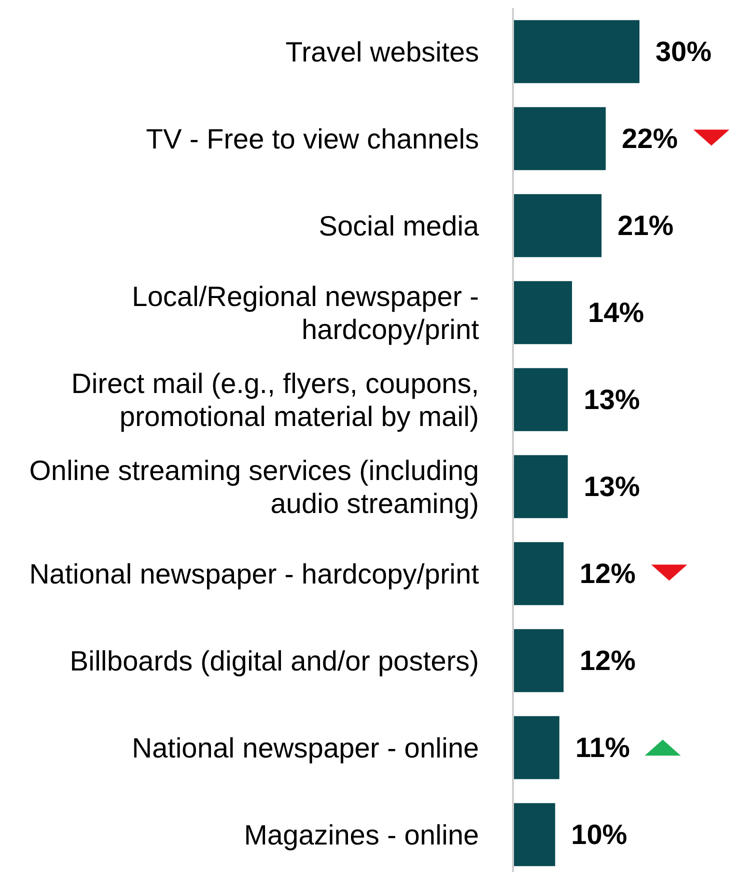  Describe the element at coordinates (254, 486) in the screenshot. I see `y-tick-label: Online streaming services (including audio streaming)` at that location.